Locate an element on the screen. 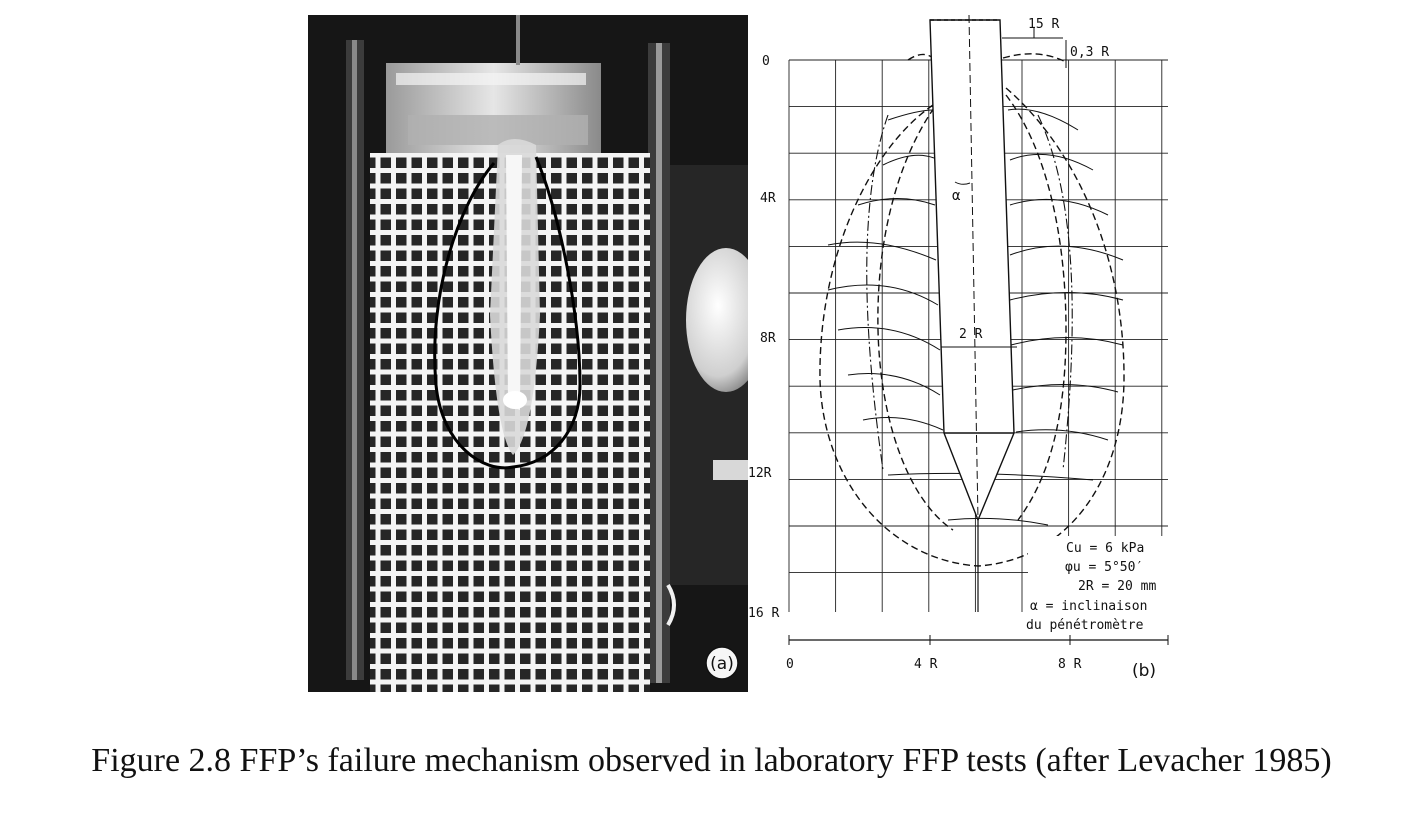 The height and width of the screenshot is (813, 1423). y-axis-ticks: 0 4R 8R 12R 16 R is located at coordinates (763, 337).